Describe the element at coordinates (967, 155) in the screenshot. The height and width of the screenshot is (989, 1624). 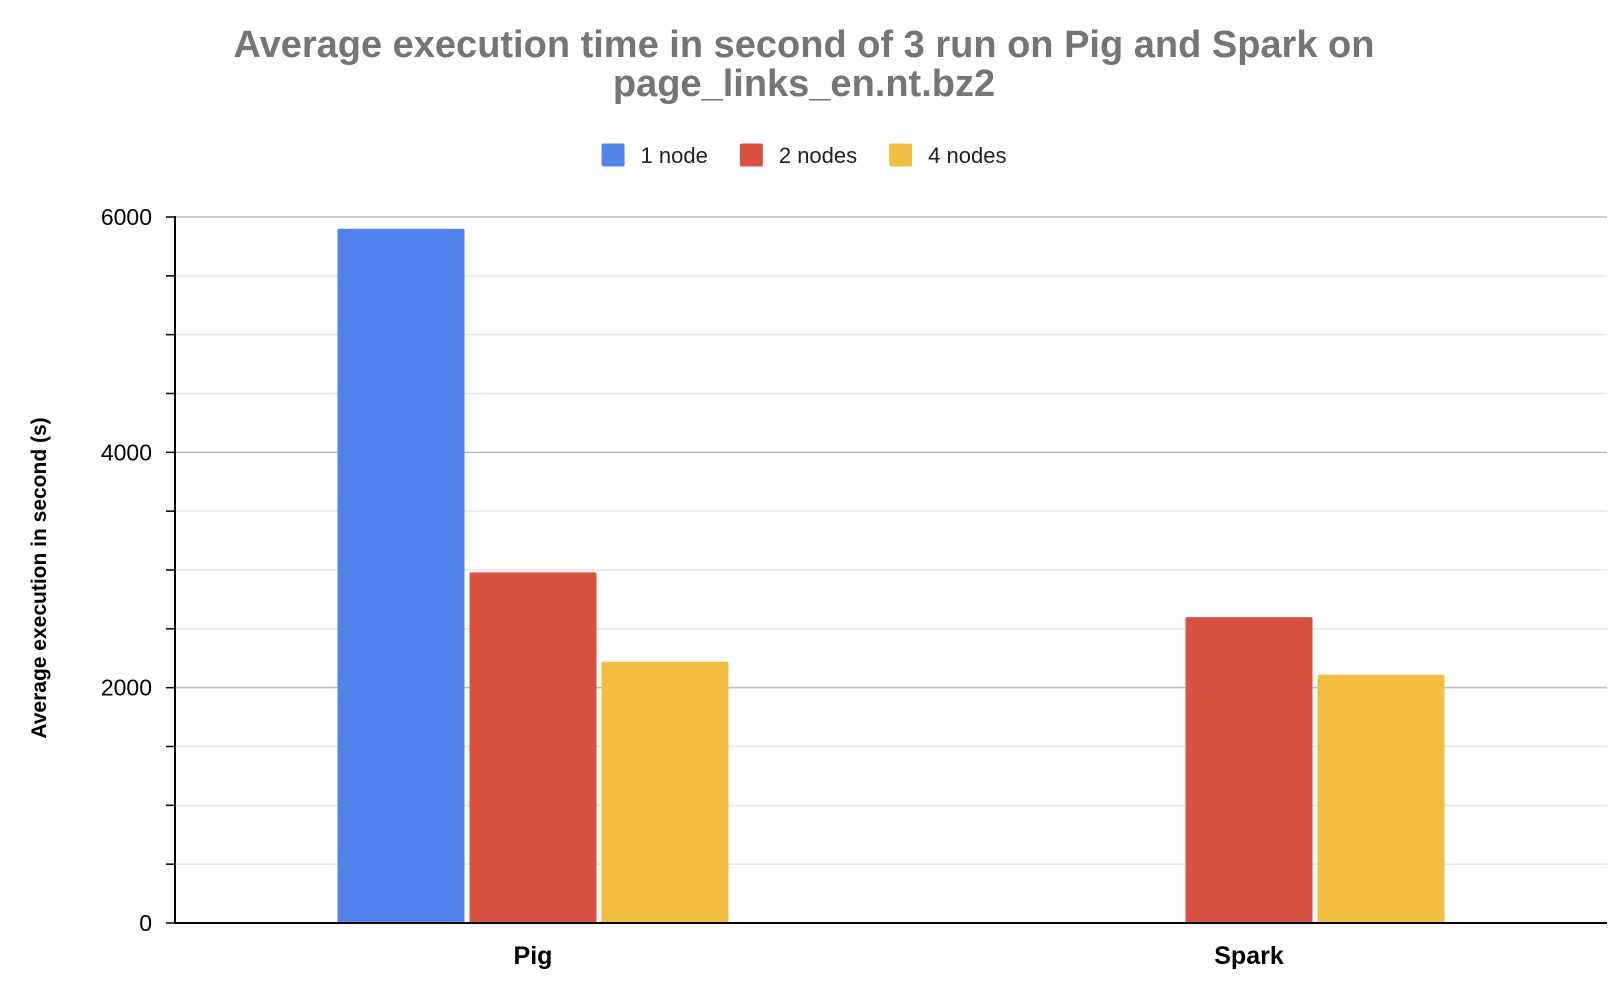
I see `legend-label: 4 nodes` at that location.